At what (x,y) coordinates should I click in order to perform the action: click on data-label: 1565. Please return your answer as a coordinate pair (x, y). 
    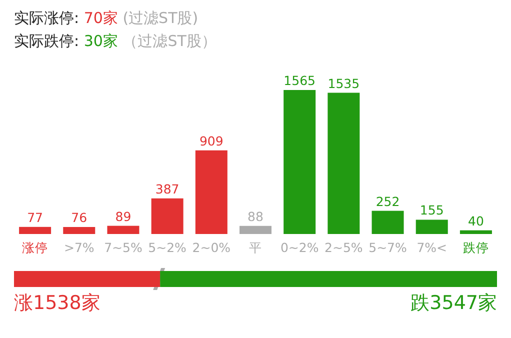
    Looking at the image, I should click on (300, 80).